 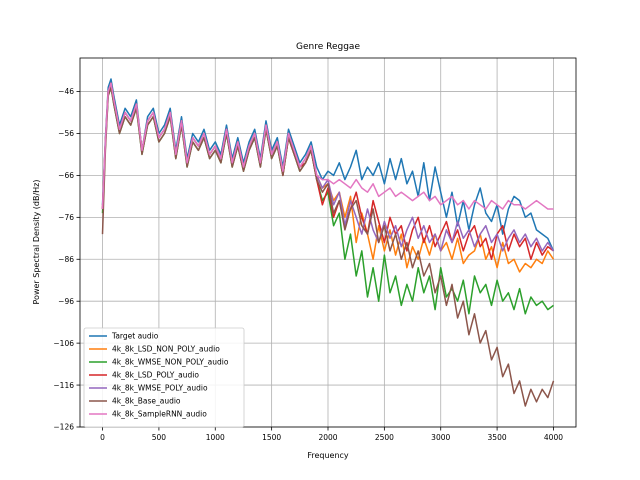 I want to click on y-tick-label: −86, so click(x=66, y=259).